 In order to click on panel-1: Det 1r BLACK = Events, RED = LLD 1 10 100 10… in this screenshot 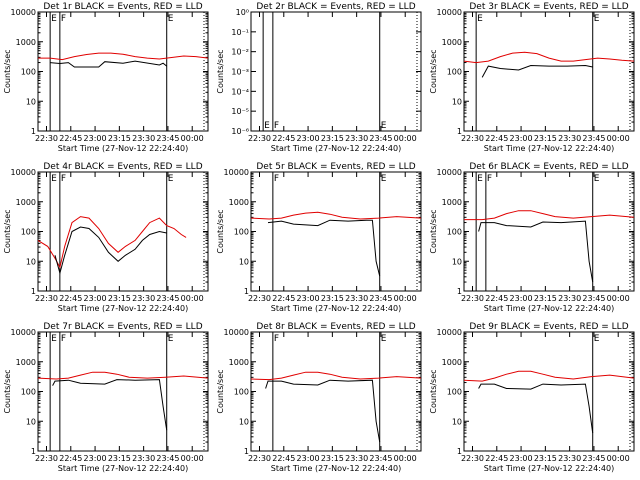, I will do `click(106, 77)`.